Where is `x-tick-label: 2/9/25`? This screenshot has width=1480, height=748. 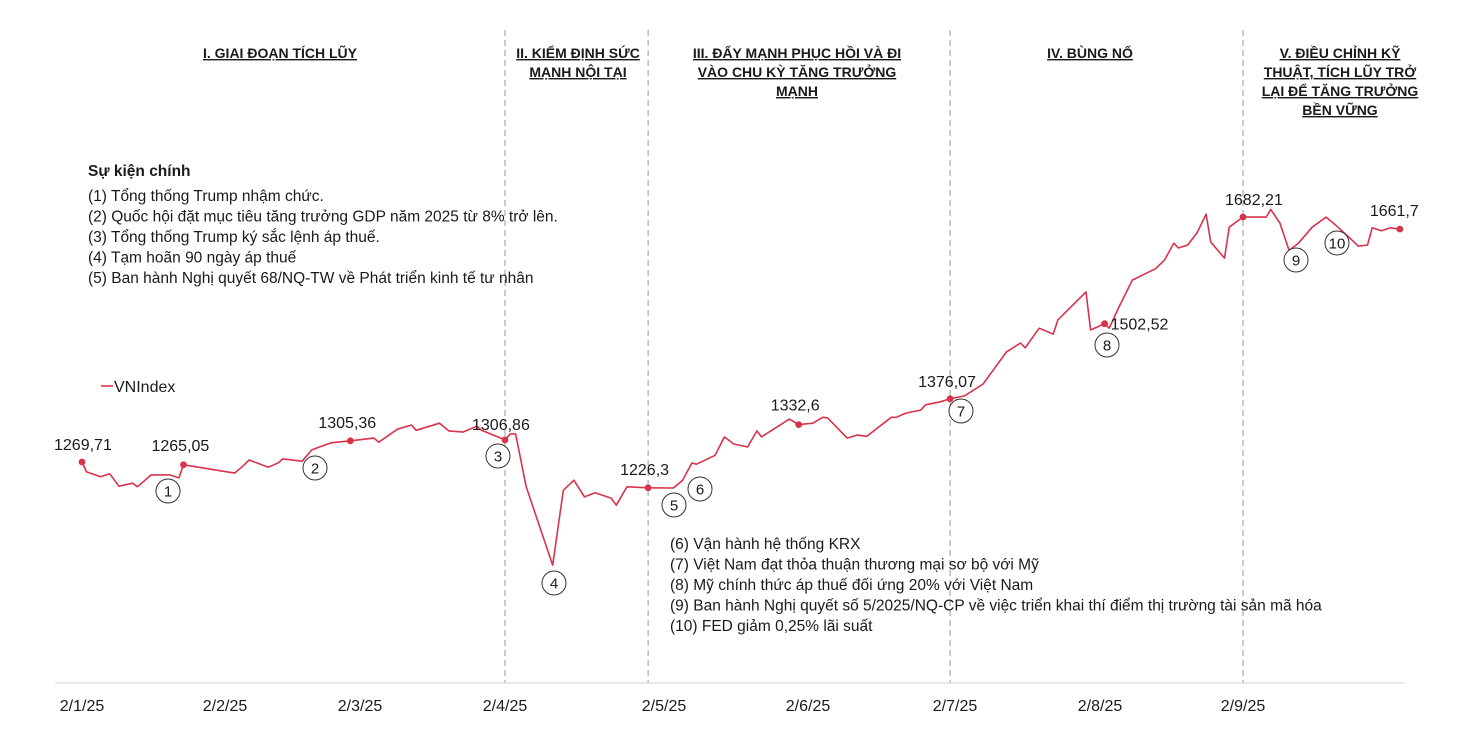 x-tick-label: 2/9/25 is located at coordinates (1243, 706).